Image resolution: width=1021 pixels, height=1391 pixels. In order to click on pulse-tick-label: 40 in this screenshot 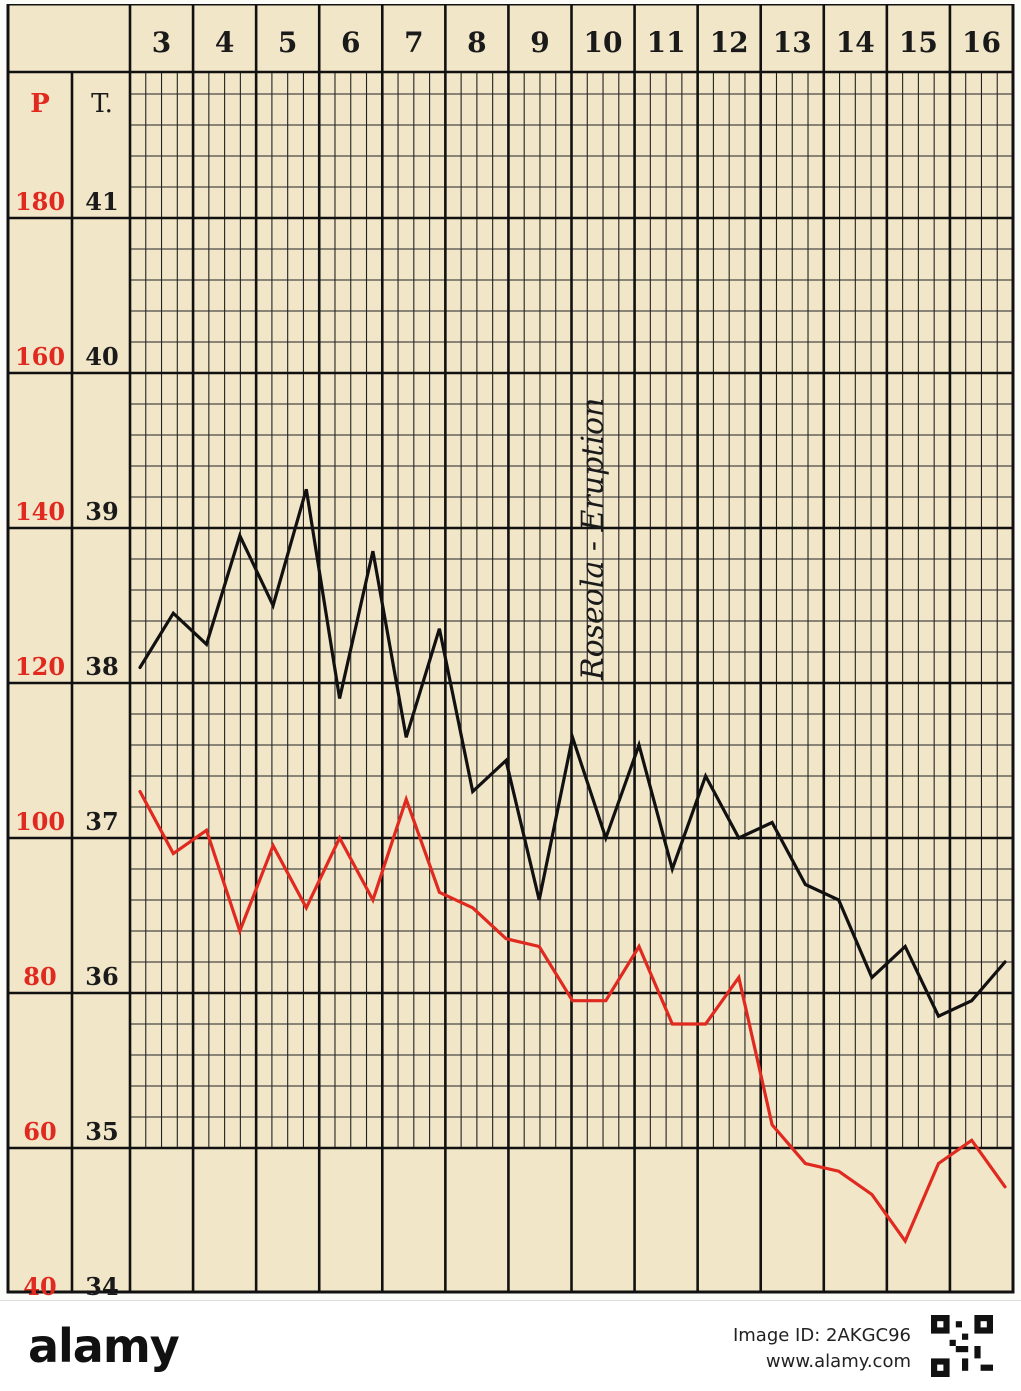, I will do `click(39, 1286)`.